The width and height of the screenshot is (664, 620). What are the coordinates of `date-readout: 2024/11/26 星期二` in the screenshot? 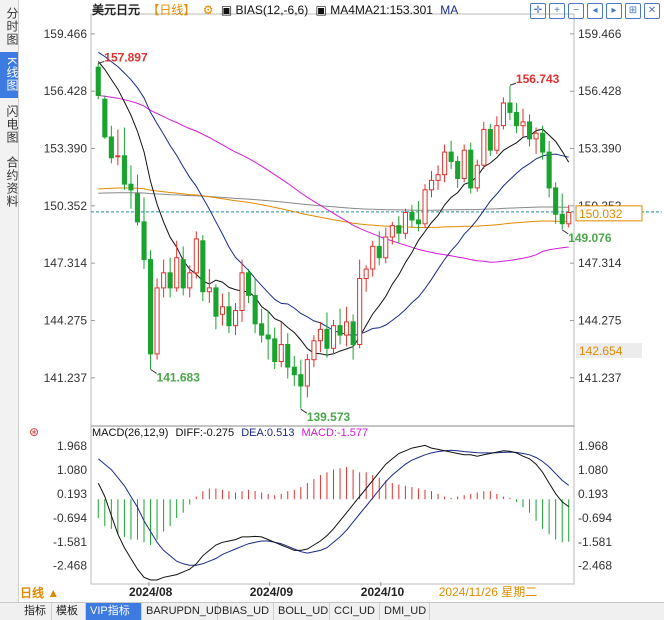 It's located at (488, 592).